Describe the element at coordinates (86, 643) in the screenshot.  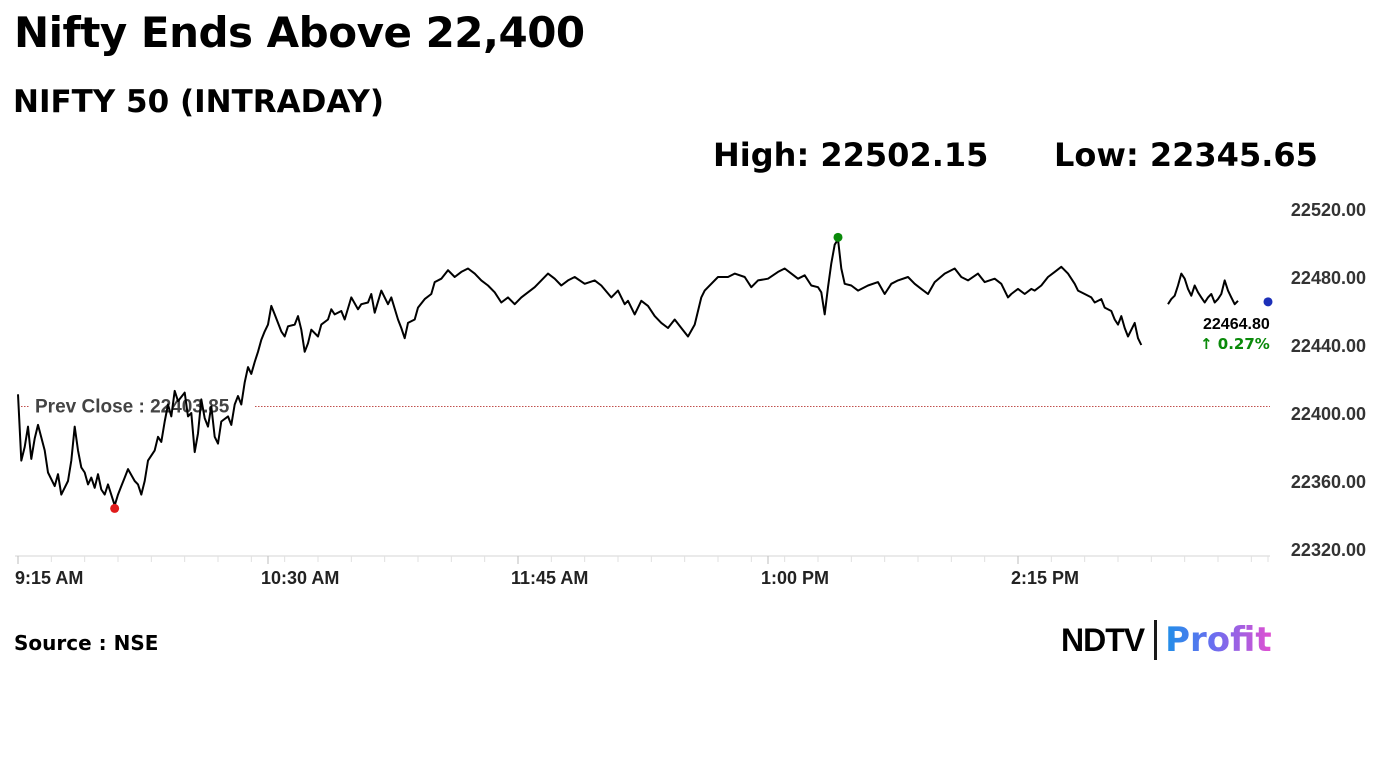
I see `source-note: Source : NSE` at that location.